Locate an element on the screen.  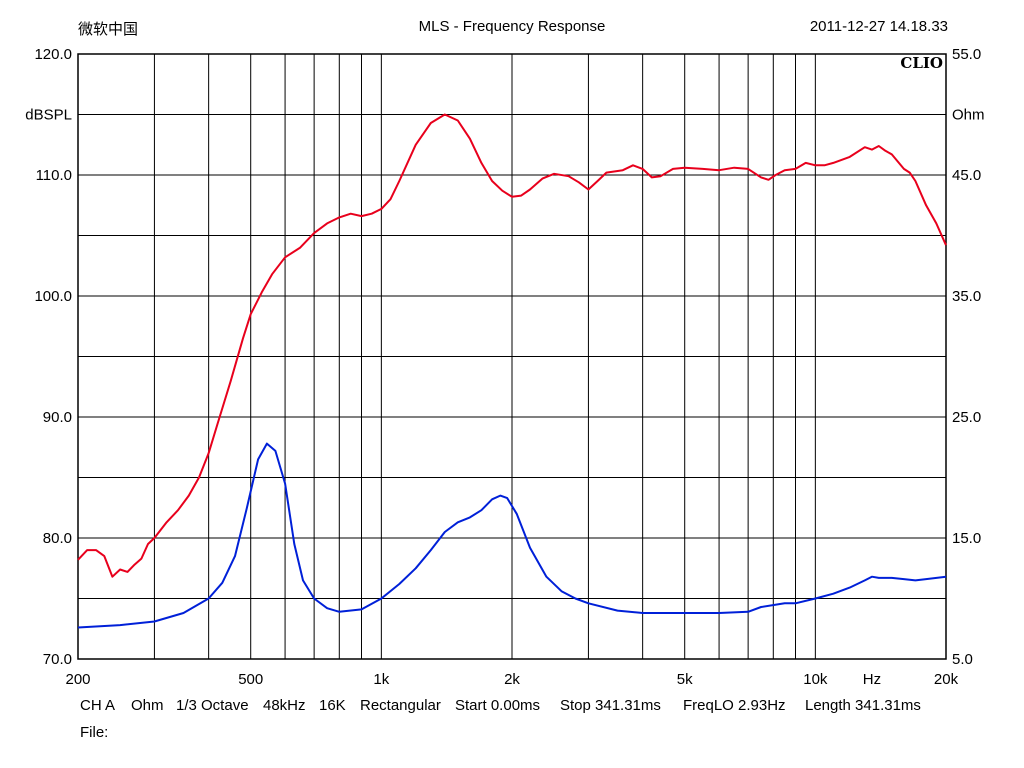
x-tick-label: 2k is located at coordinates (512, 679).